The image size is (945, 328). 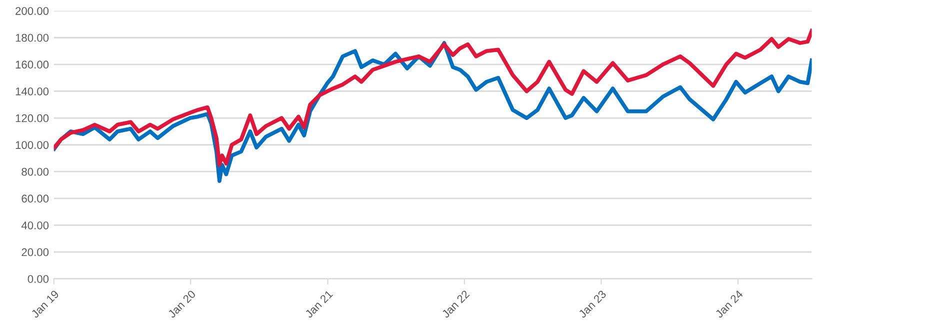 I want to click on y-tick-label: 180.00, so click(x=32, y=38).